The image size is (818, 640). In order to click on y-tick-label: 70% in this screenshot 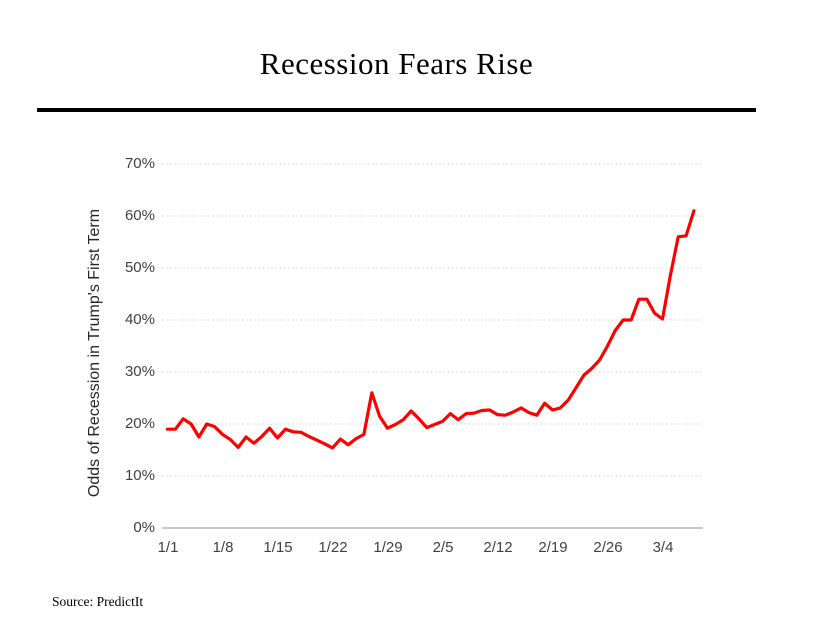, I will do `click(139, 163)`.